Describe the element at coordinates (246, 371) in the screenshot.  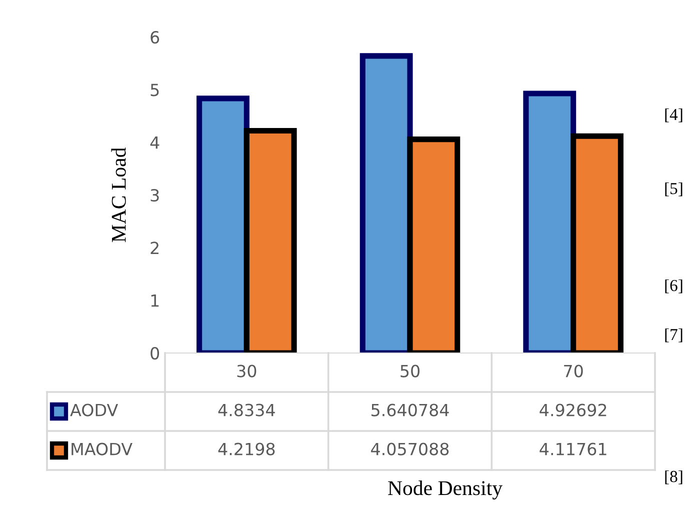
I see `x-tick-label: 30` at that location.